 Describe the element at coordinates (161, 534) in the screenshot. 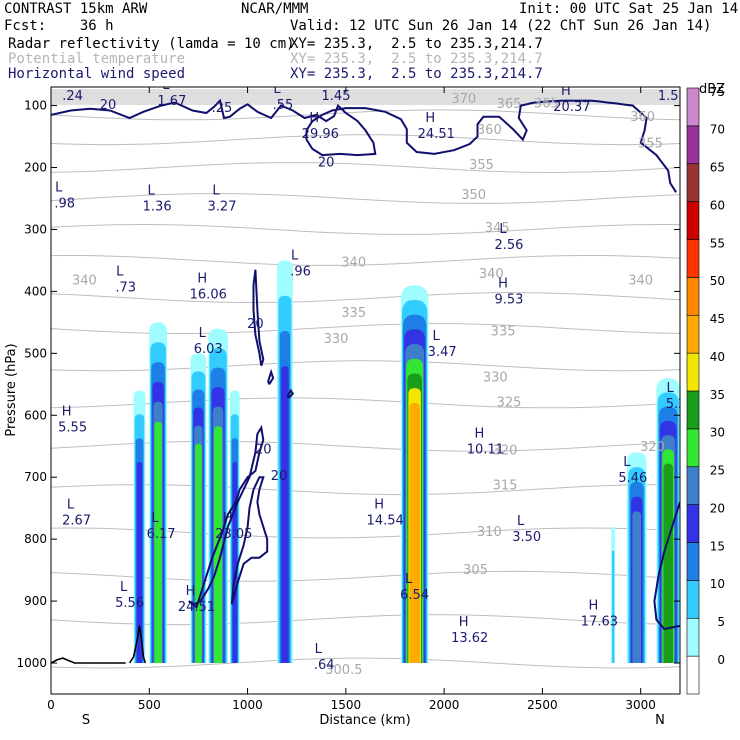

I see `extremum-value: 6.17` at that location.